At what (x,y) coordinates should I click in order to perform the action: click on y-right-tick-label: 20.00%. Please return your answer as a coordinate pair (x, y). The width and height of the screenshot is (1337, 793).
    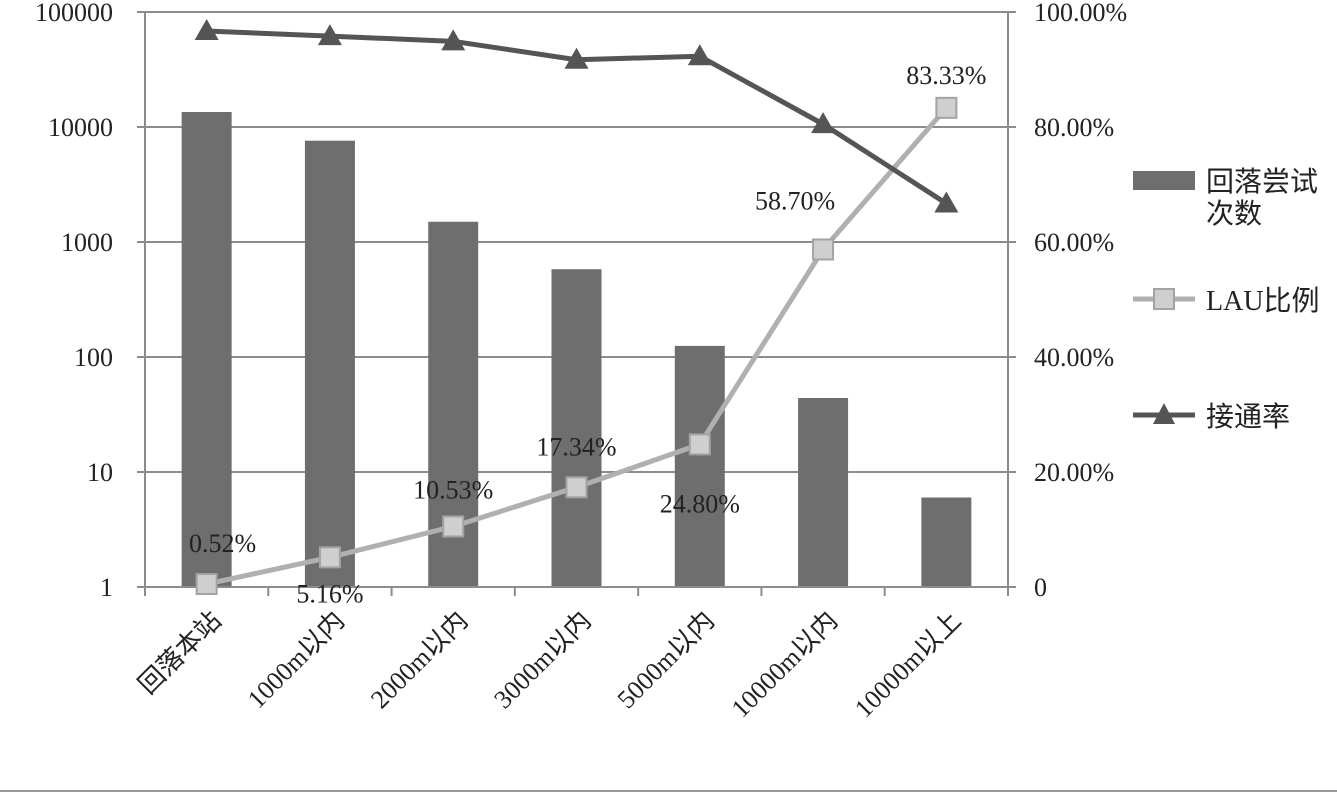
    Looking at the image, I should click on (1074, 472).